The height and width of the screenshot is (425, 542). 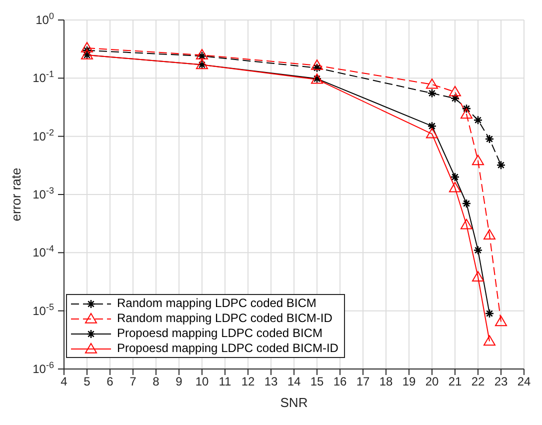 I want to click on x-tick-label: 10, so click(x=202, y=381).